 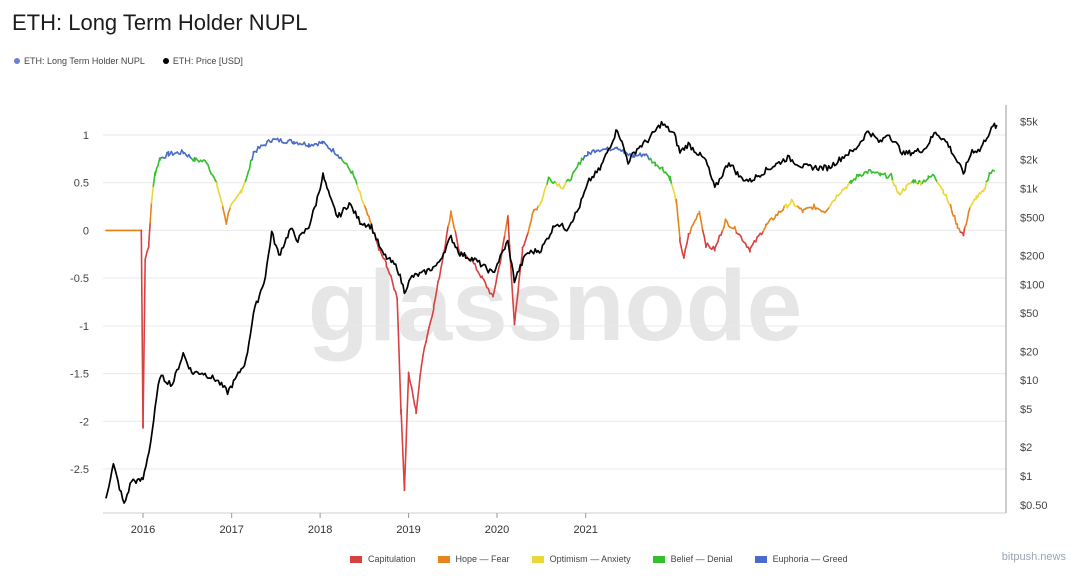 What do you see at coordinates (1034, 506) in the screenshot?
I see `y-right-tick-label: $0.50` at bounding box center [1034, 506].